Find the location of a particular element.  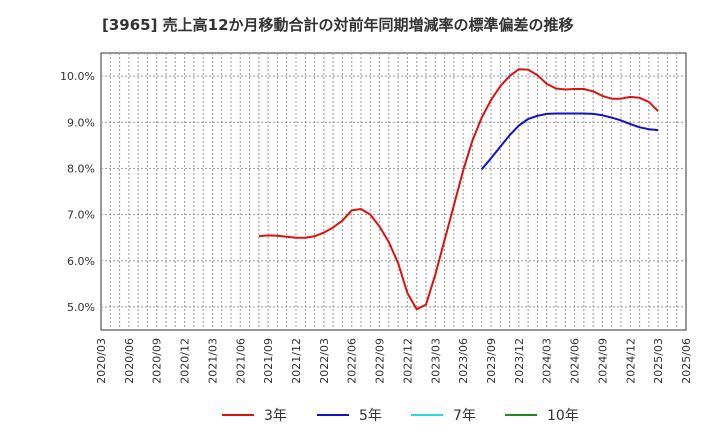

x-tick-label: 2024/03 is located at coordinates (547, 361).